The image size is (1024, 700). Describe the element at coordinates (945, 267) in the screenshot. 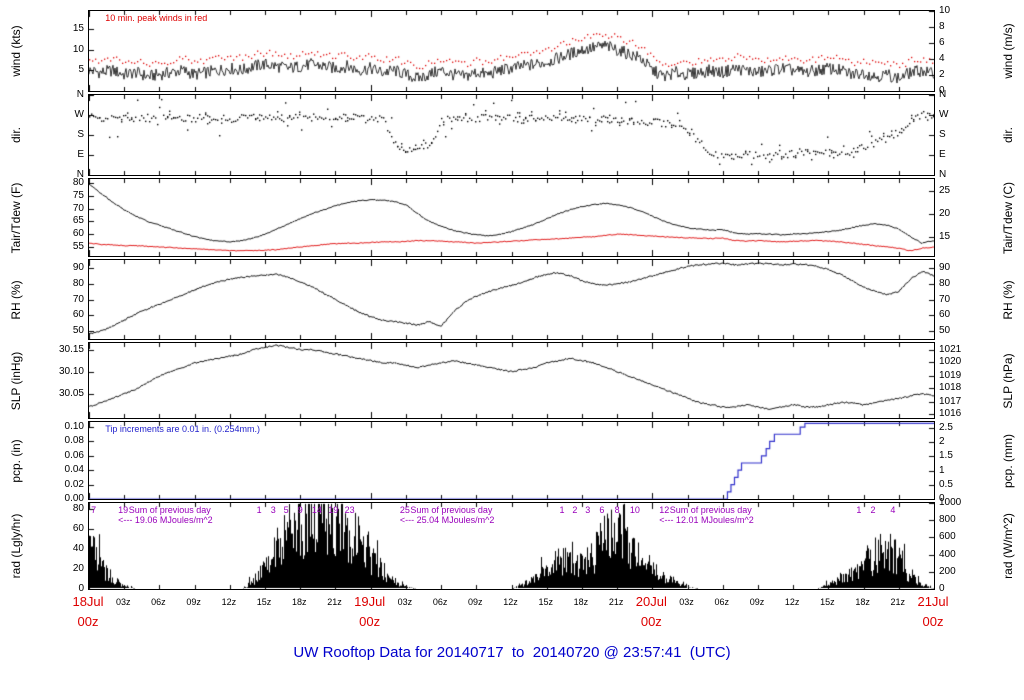

I see `rh-ytick-right: 90` at that location.